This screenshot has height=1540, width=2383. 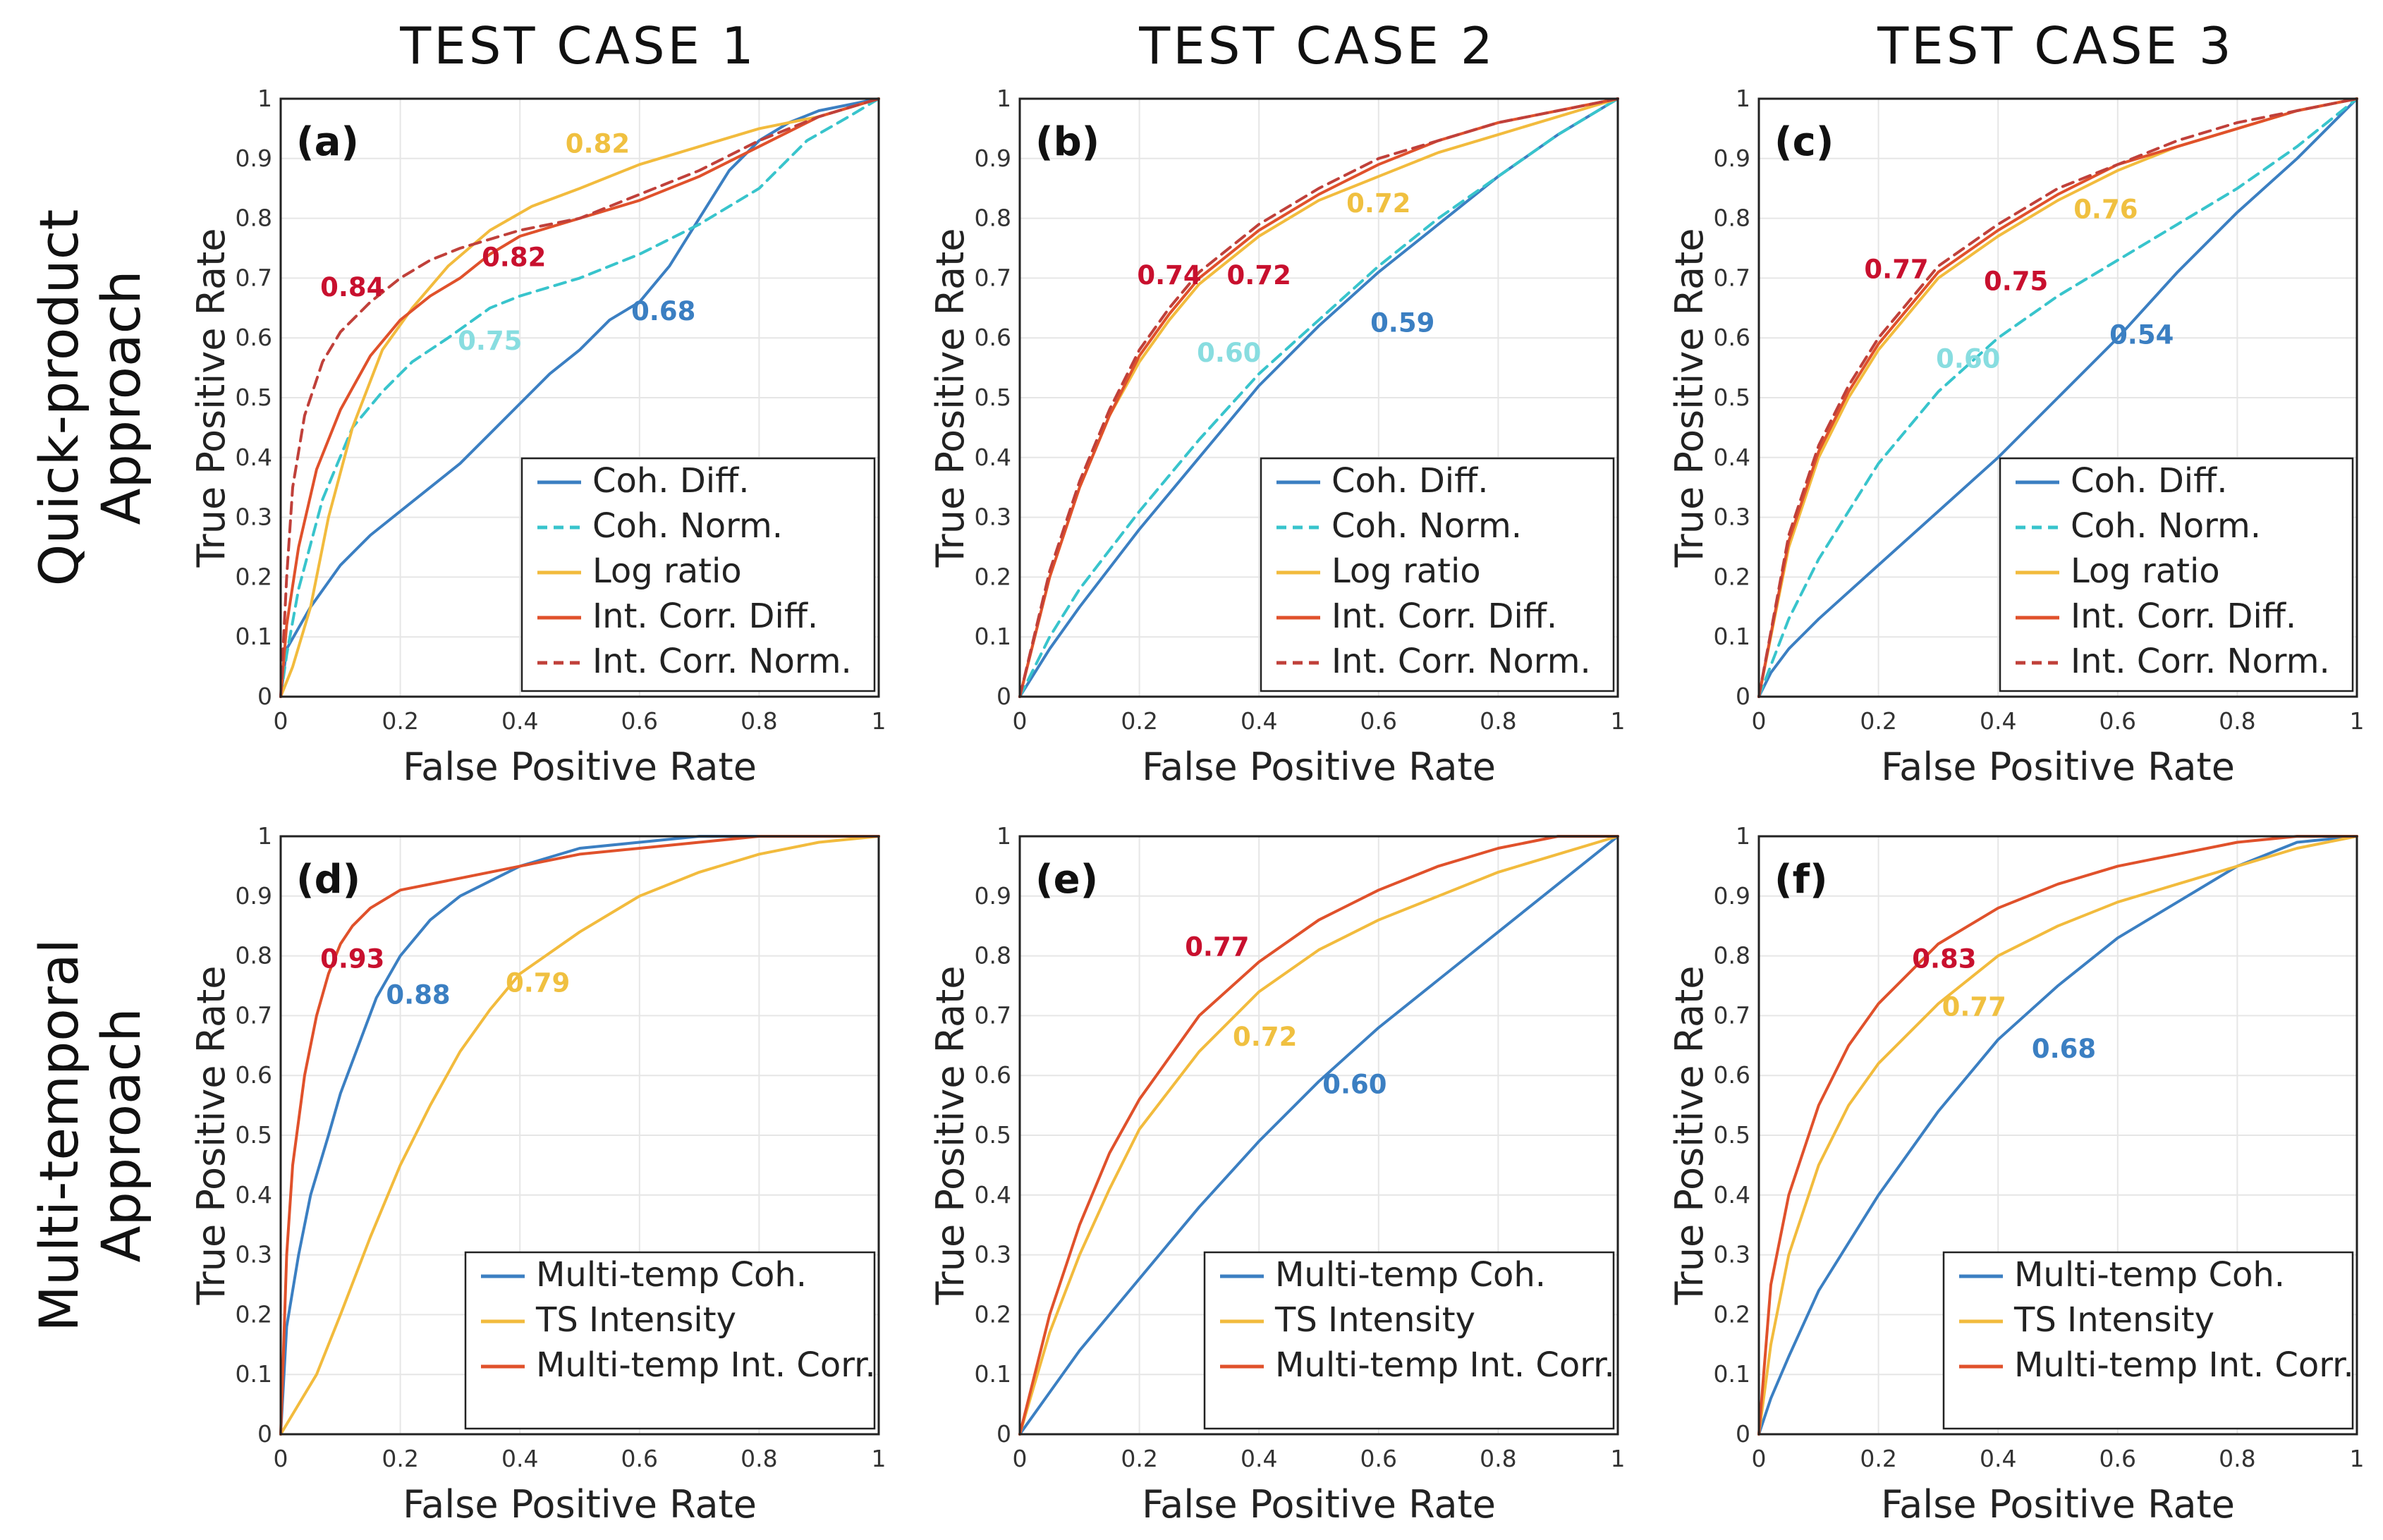 What do you see at coordinates (993, 458) in the screenshot?
I see `panel-b-ytick-label: 0.4` at bounding box center [993, 458].